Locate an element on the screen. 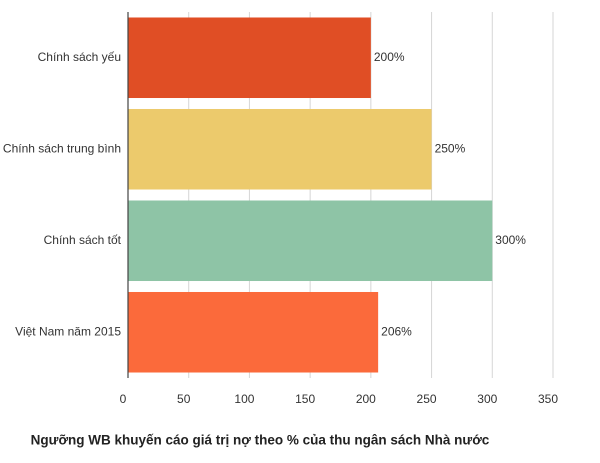 This screenshot has width=600, height=463. value-label: 250% is located at coordinates (450, 148).